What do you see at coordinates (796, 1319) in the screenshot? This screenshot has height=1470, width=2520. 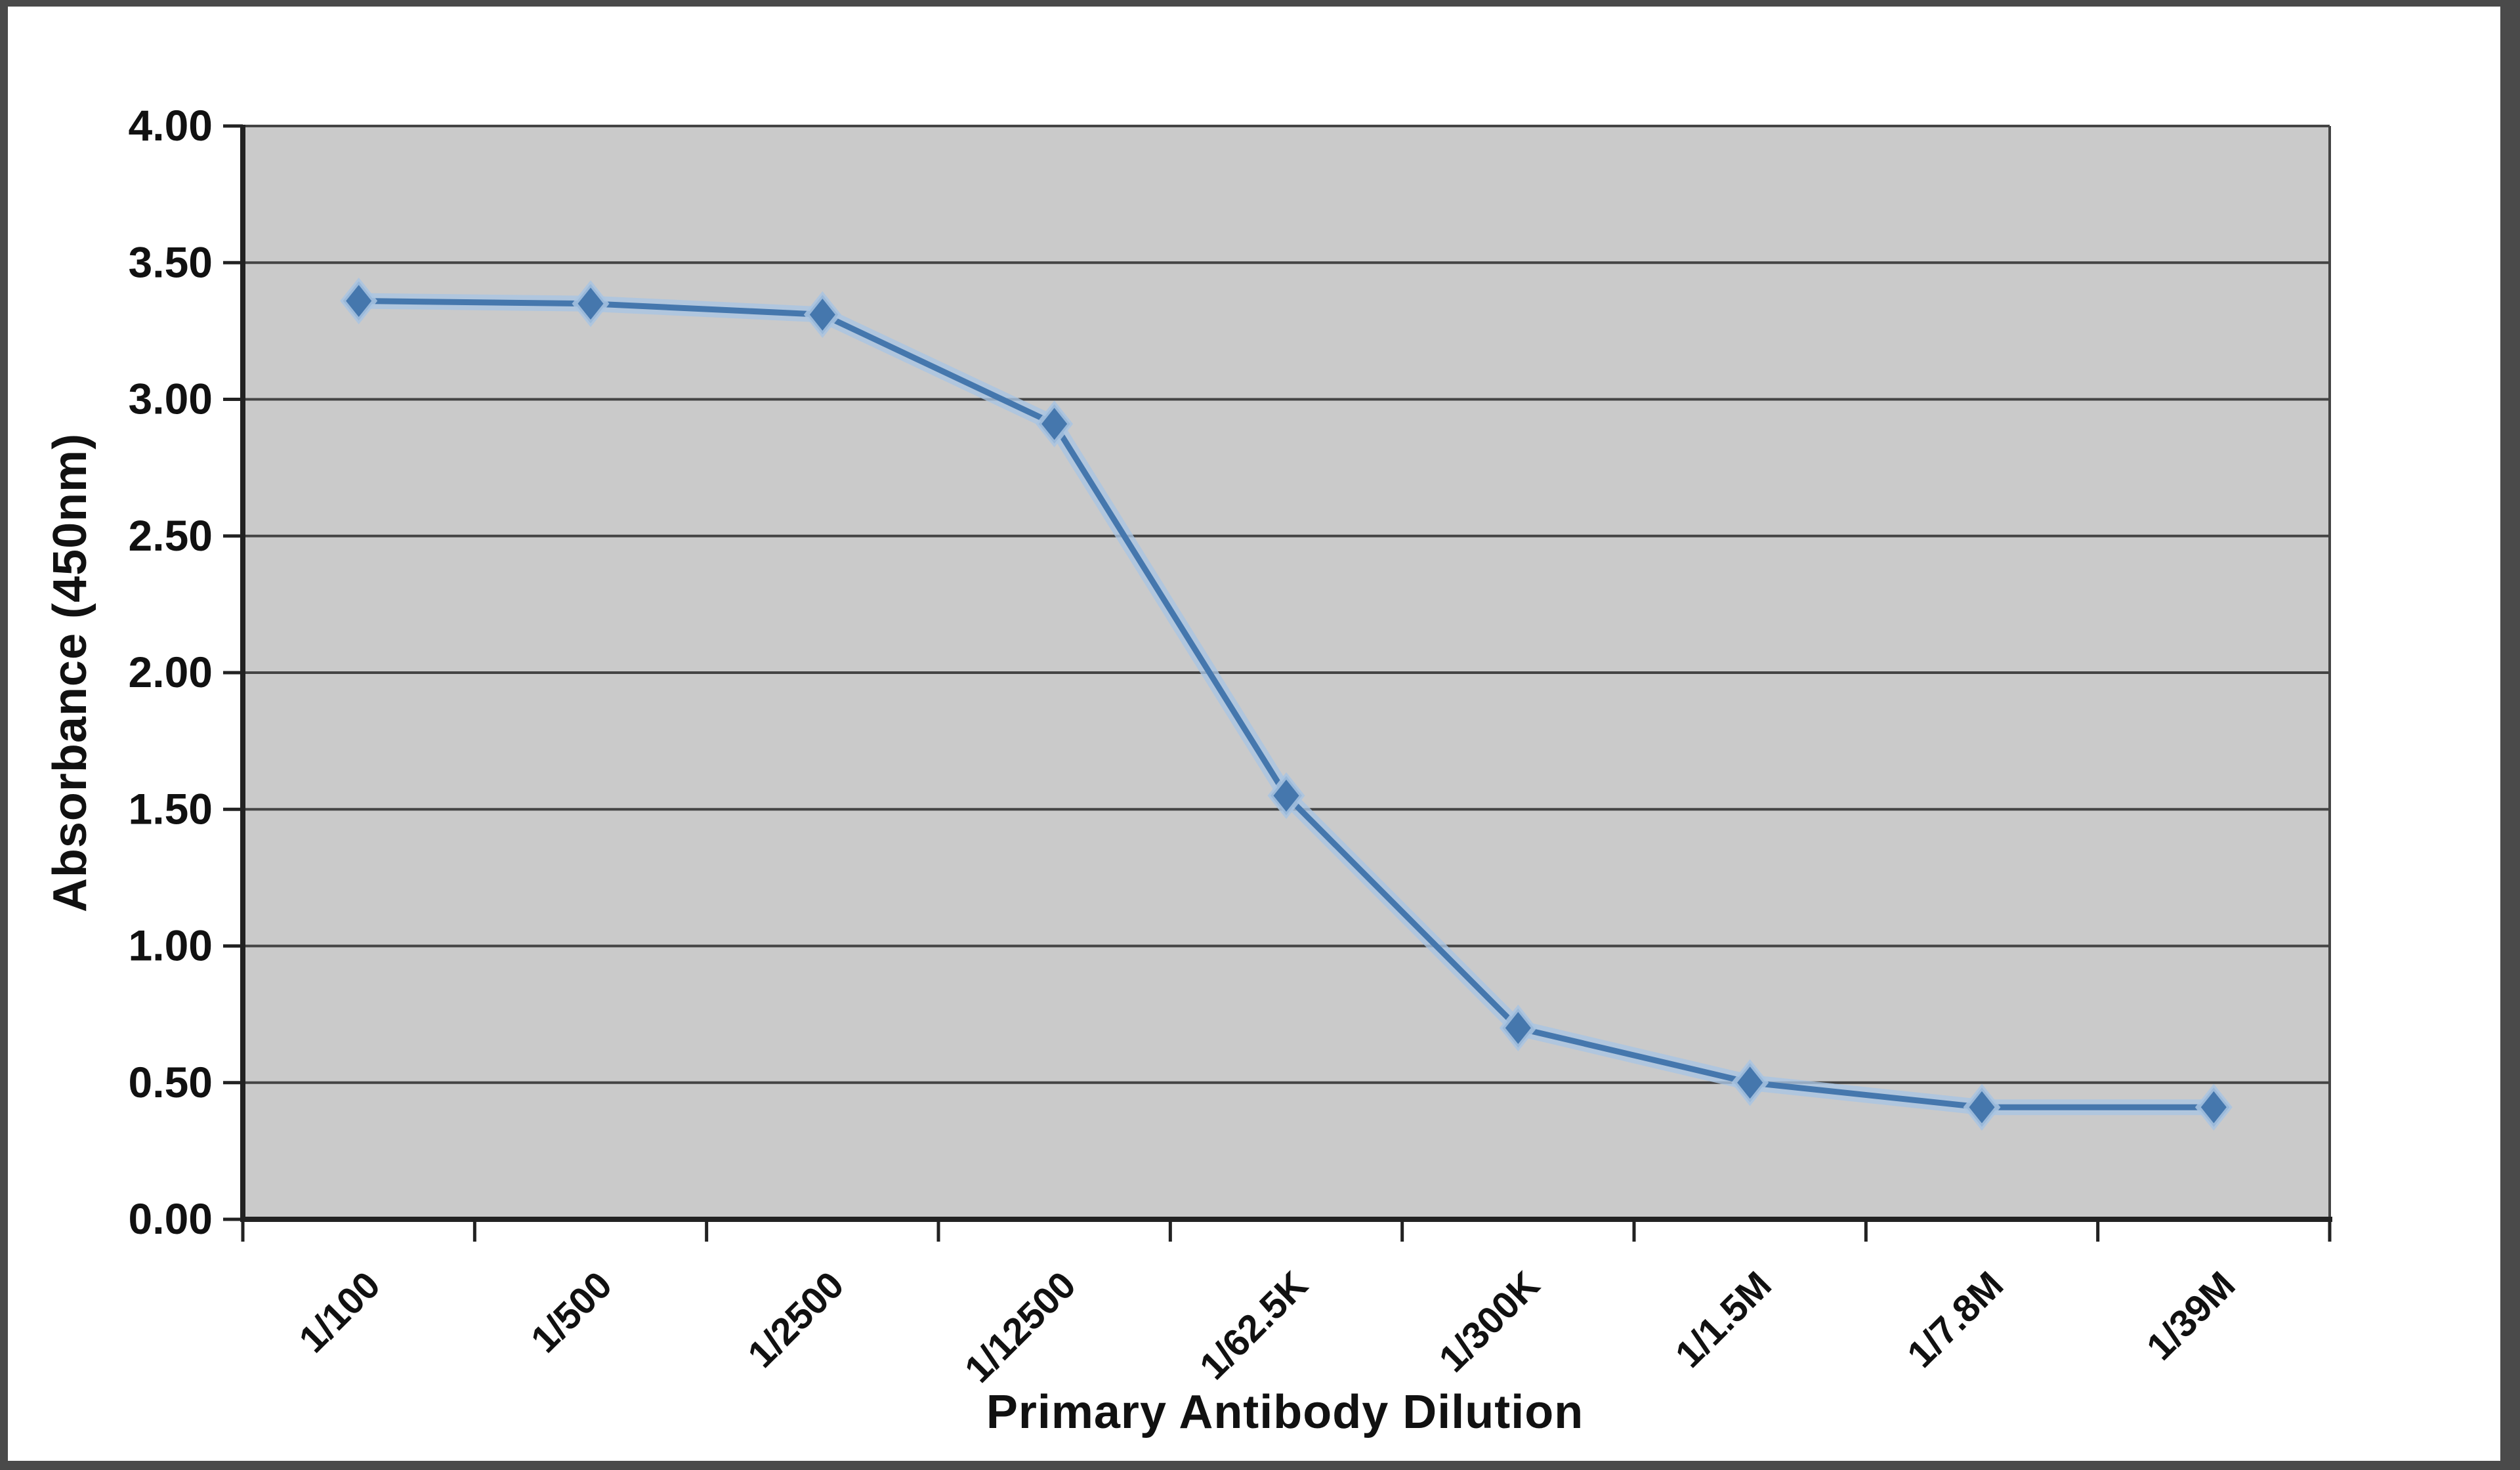 I see `x-tick-label: 1/2500` at bounding box center [796, 1319].